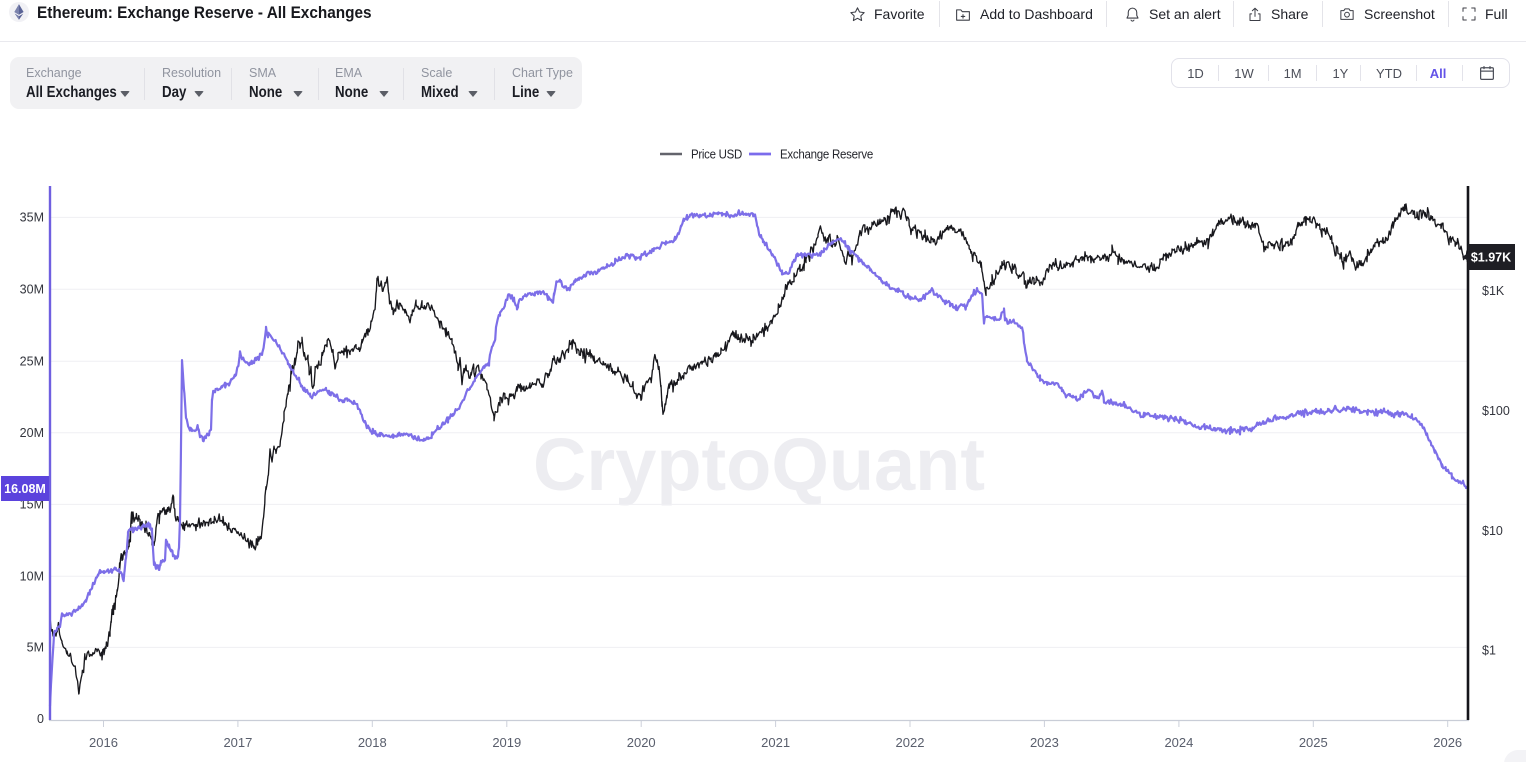 The image size is (1526, 762). What do you see at coordinates (1313, 742) in the screenshot?
I see `svg-text: 2025` at bounding box center [1313, 742].